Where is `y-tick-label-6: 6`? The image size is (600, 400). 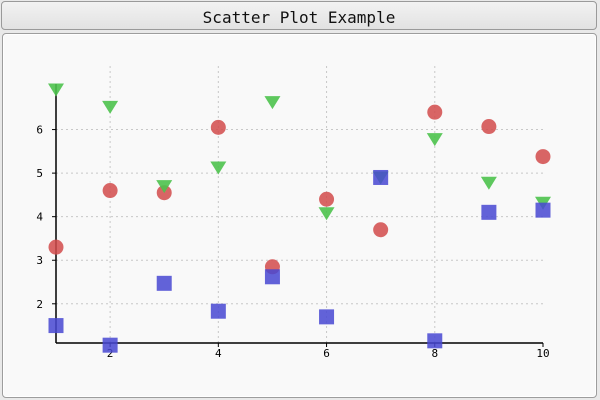 y-tick-label-6: 6 is located at coordinates (39, 130).